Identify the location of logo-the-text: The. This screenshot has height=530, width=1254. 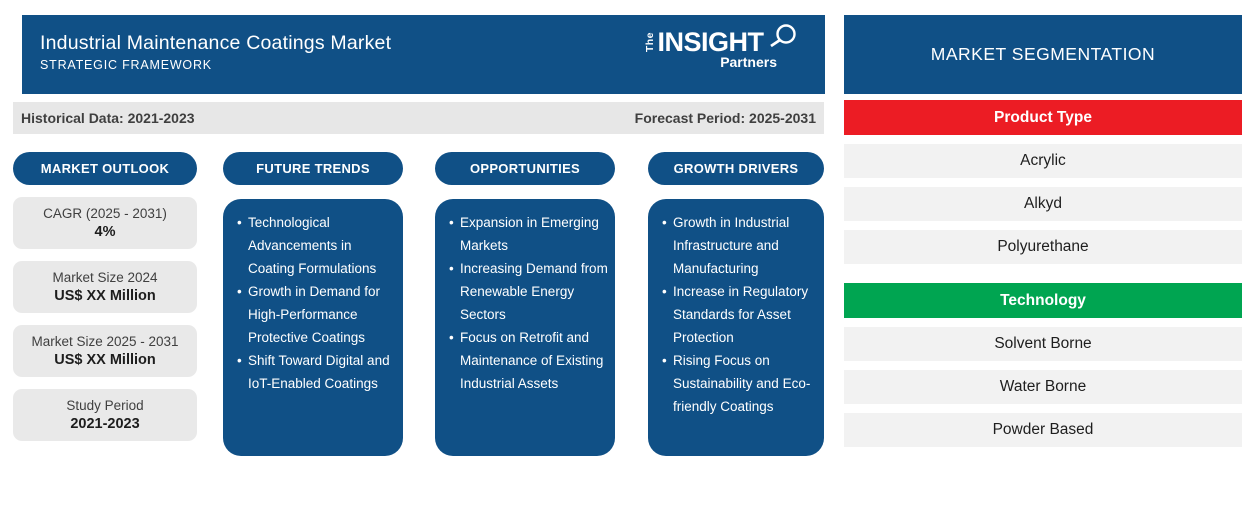
(650, 42).